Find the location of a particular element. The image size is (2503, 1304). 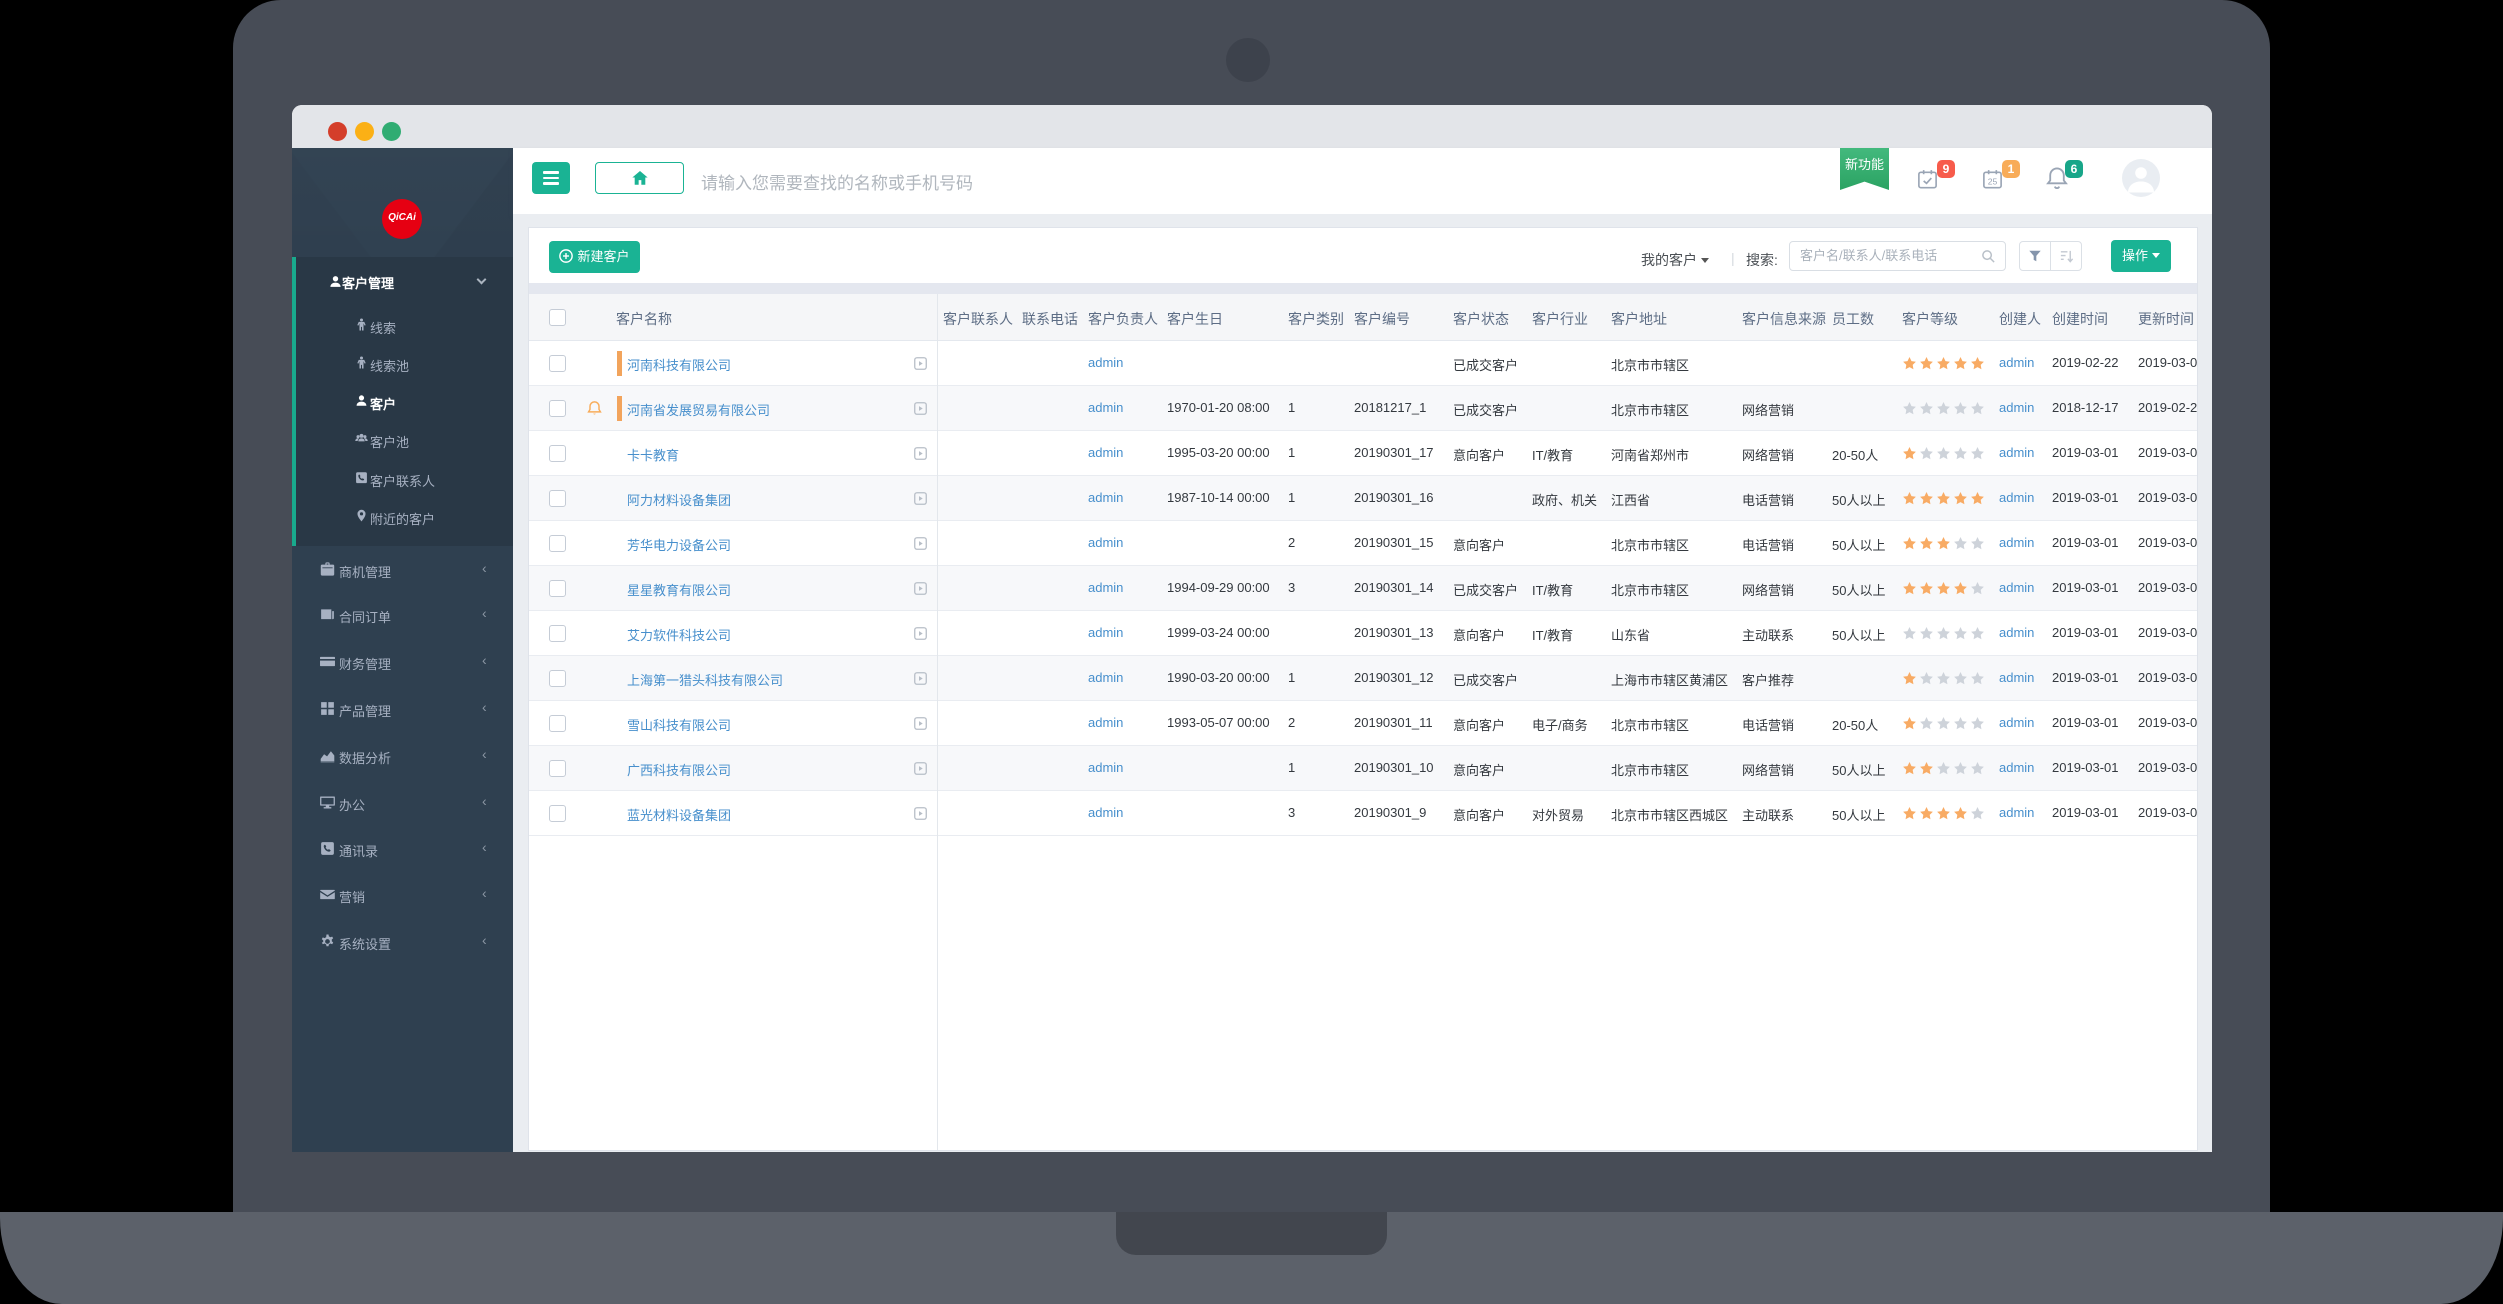

svg-text: 25 is located at coordinates (1993, 181).